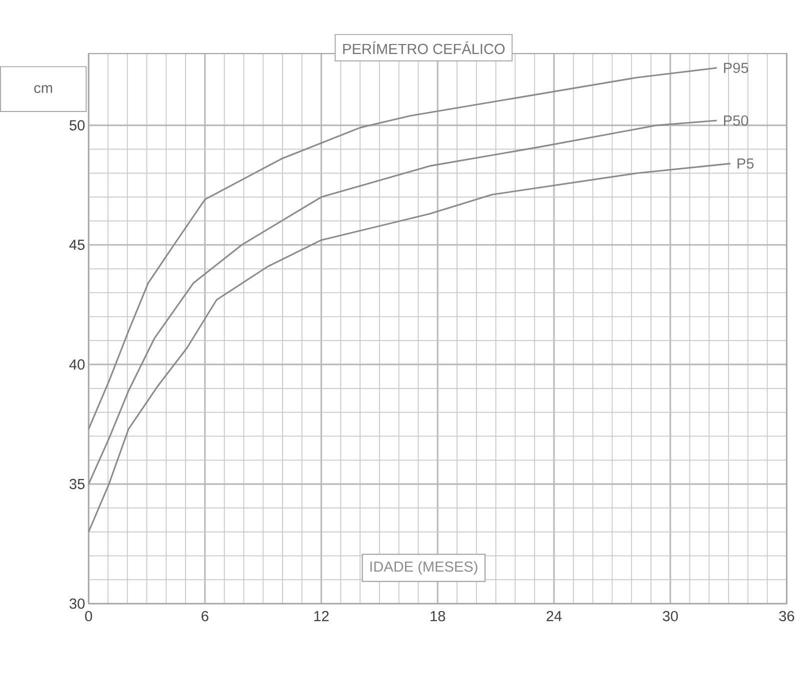  What do you see at coordinates (424, 567) in the screenshot?
I see `x-axis-title: IDADE (MESES)` at bounding box center [424, 567].